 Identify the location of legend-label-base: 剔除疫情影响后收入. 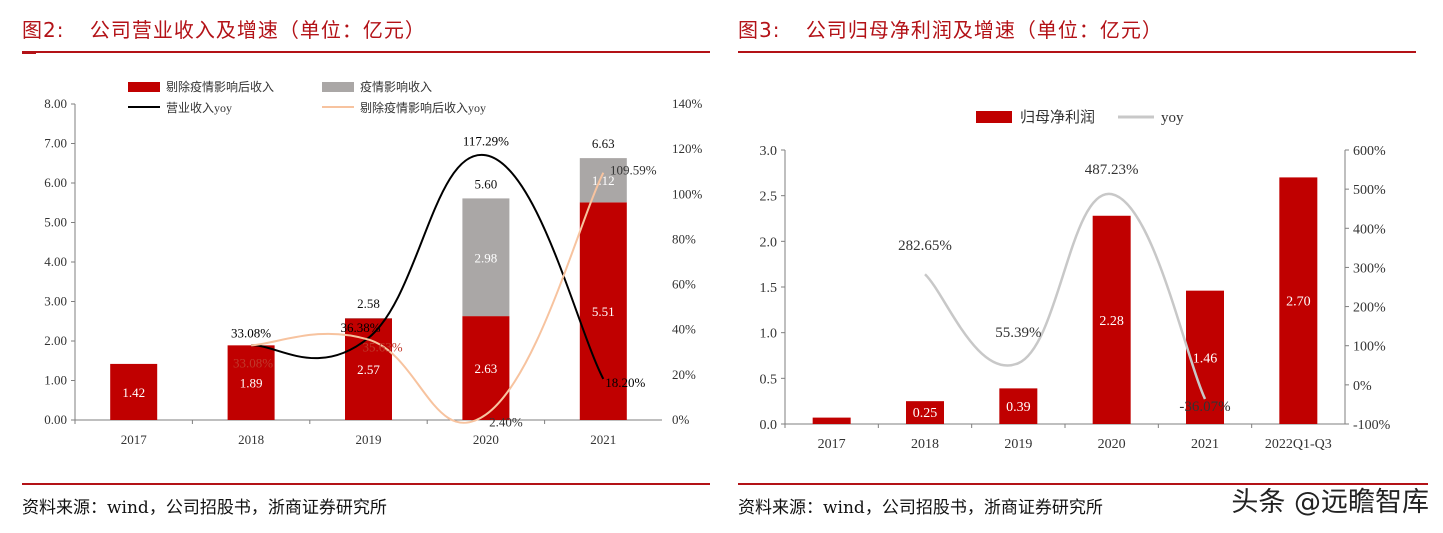
(220, 86).